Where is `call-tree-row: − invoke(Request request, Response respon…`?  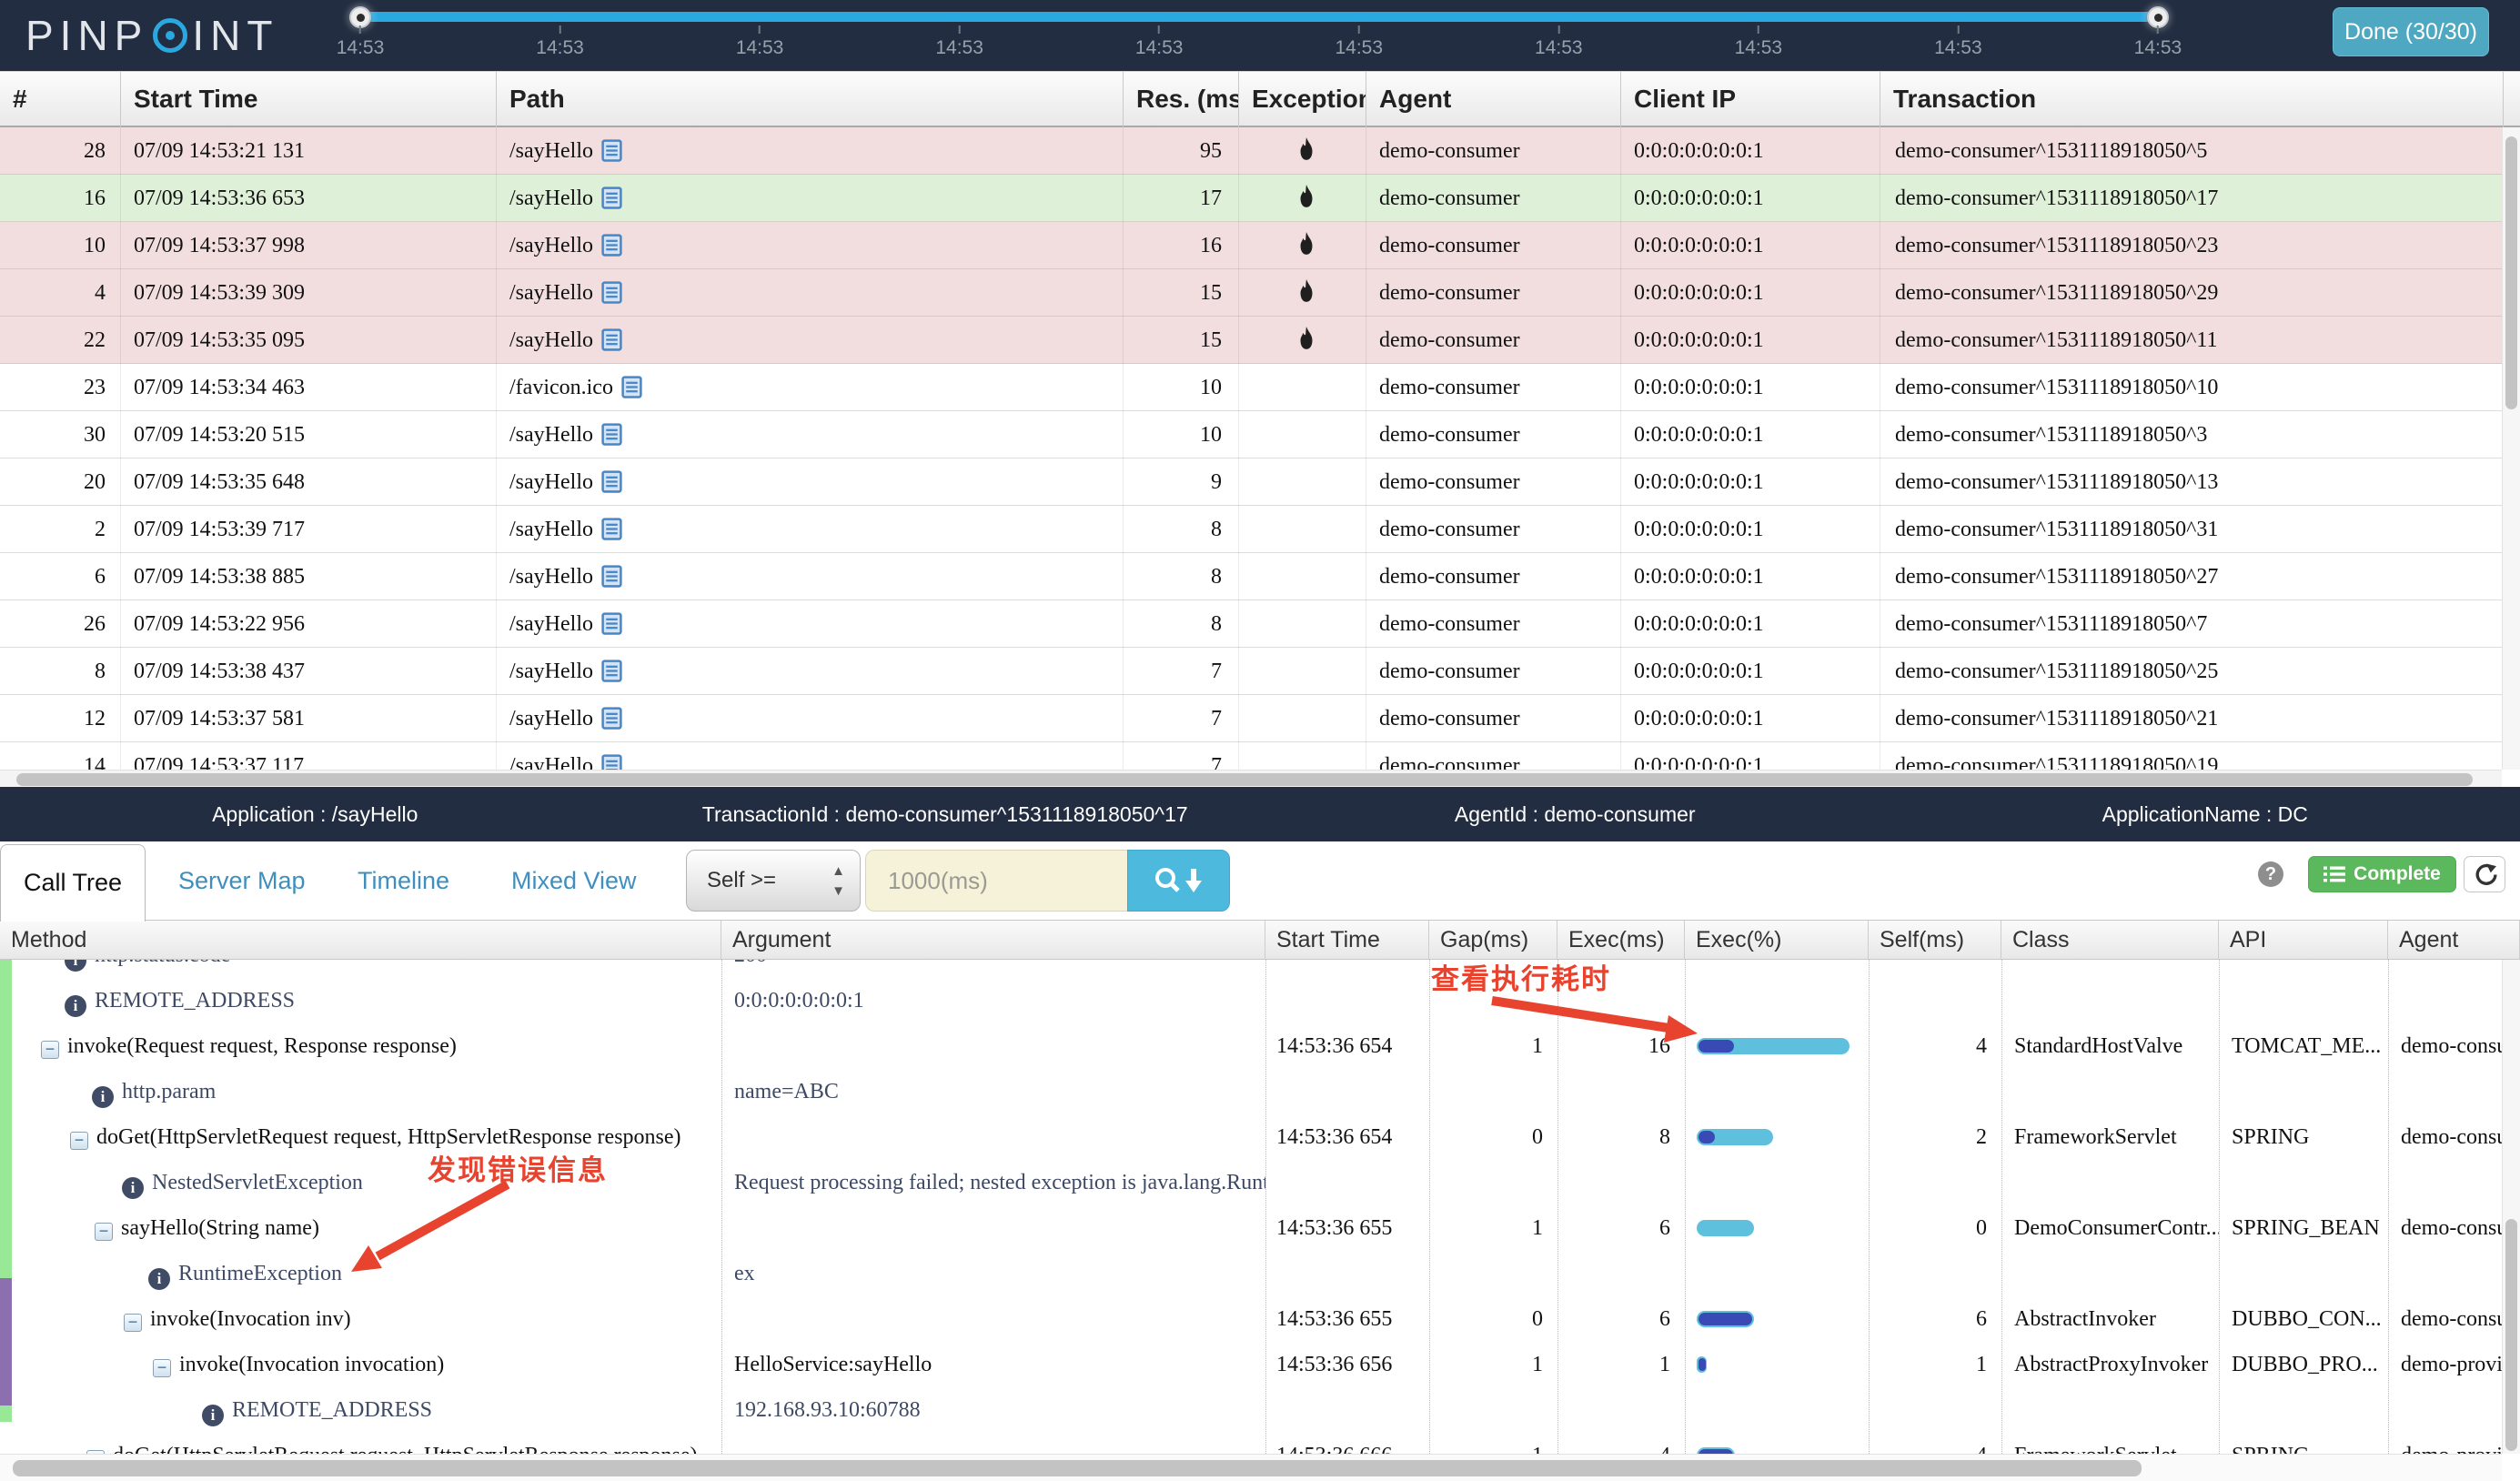
call-tree-row: − invoke(Request request, Response respon… is located at coordinates (1260, 1046).